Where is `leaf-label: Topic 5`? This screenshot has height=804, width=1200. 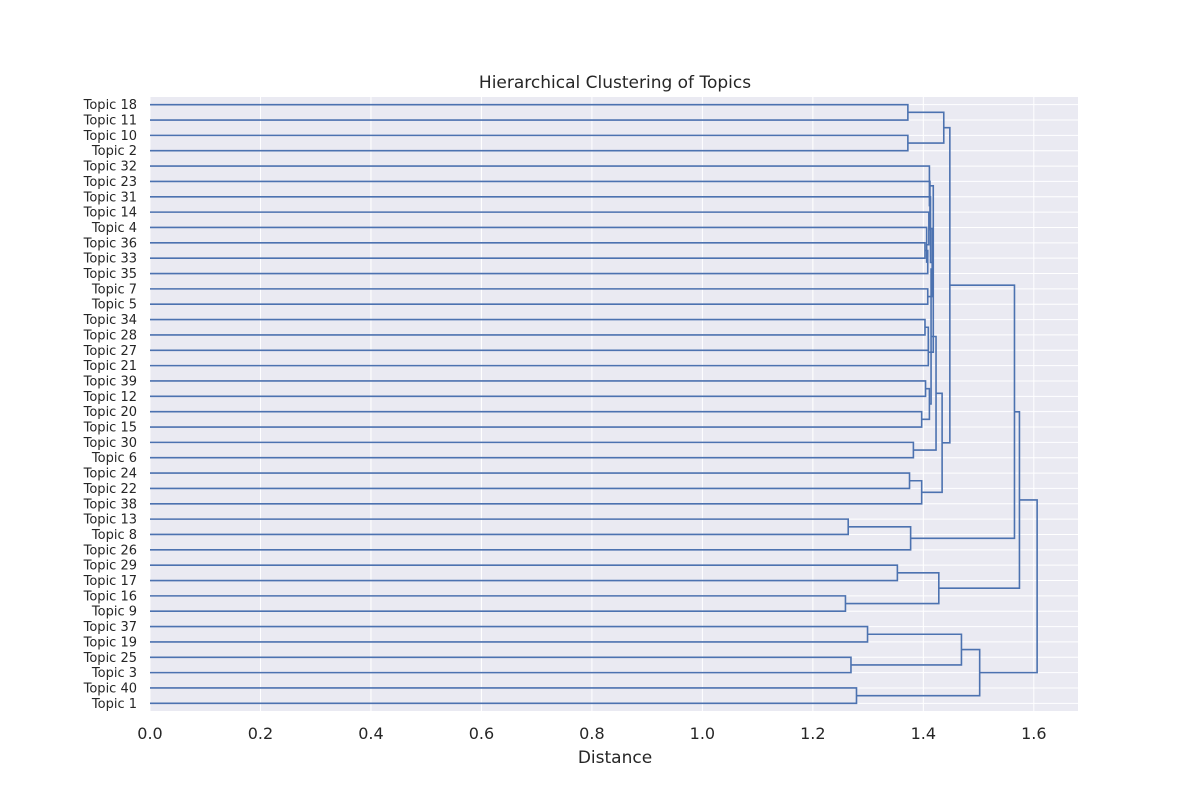
leaf-label: Topic 5 is located at coordinates (114, 305).